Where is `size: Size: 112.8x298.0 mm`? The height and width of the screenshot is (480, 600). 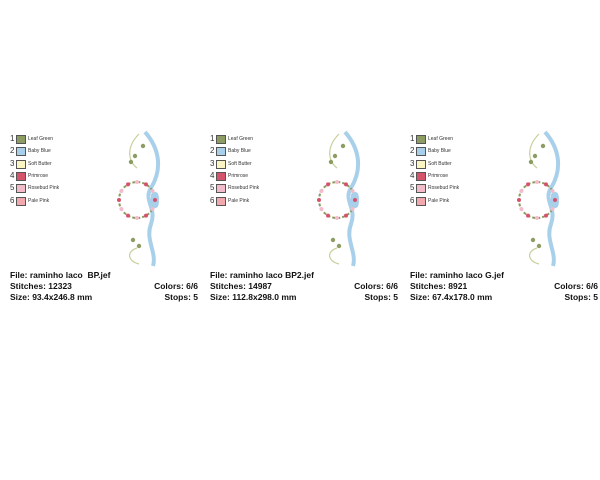
size: Size: 112.8x298.0 mm is located at coordinates (253, 297).